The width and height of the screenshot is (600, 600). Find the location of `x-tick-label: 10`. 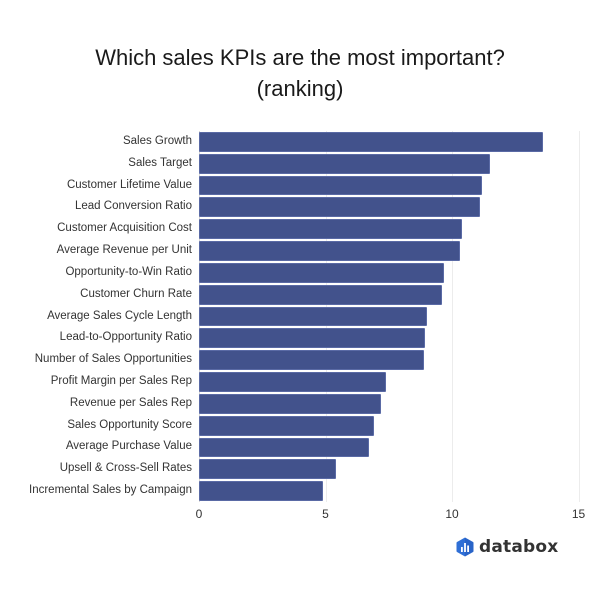

x-tick-label: 10 is located at coordinates (452, 514).